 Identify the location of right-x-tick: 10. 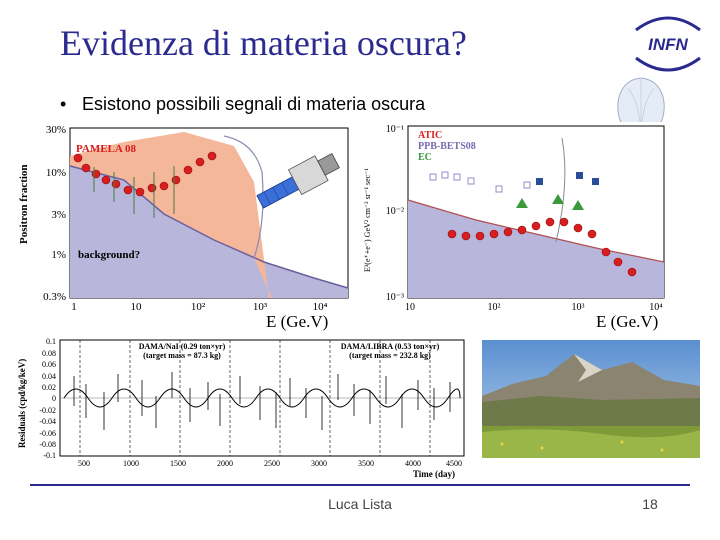
(410, 307).